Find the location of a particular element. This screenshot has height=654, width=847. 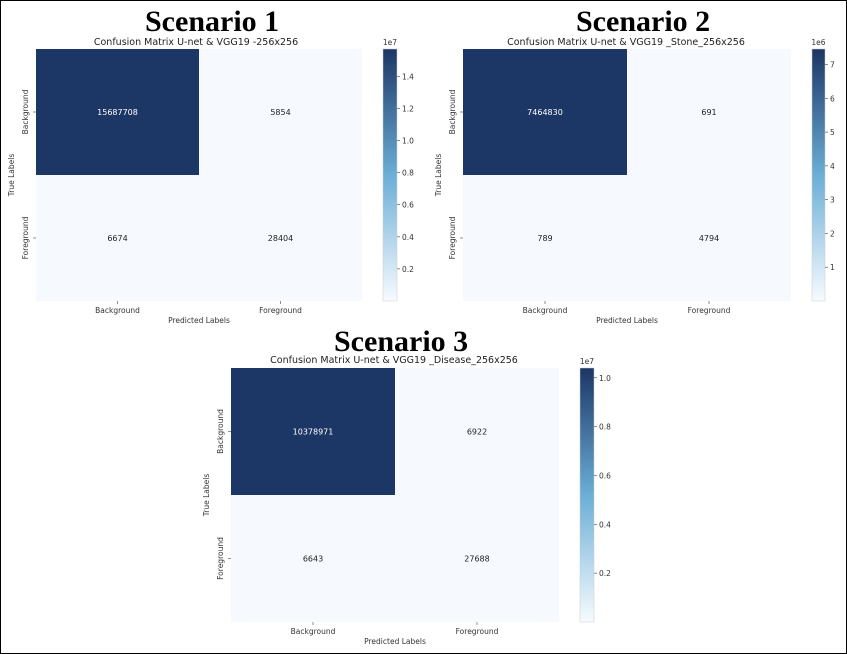

cell-value-label: 27688 is located at coordinates (476, 559).